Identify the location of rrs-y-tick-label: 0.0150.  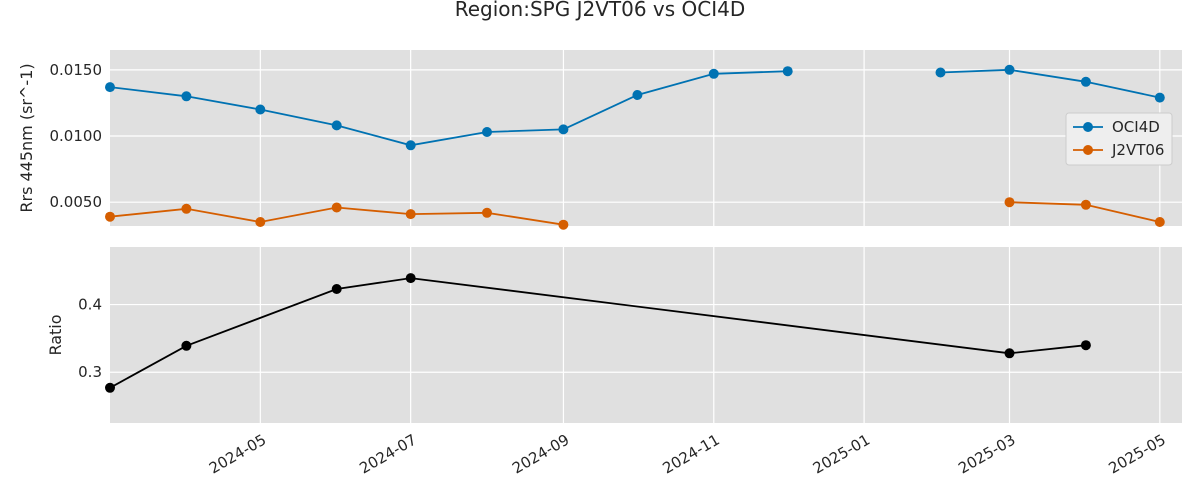
(76, 70).